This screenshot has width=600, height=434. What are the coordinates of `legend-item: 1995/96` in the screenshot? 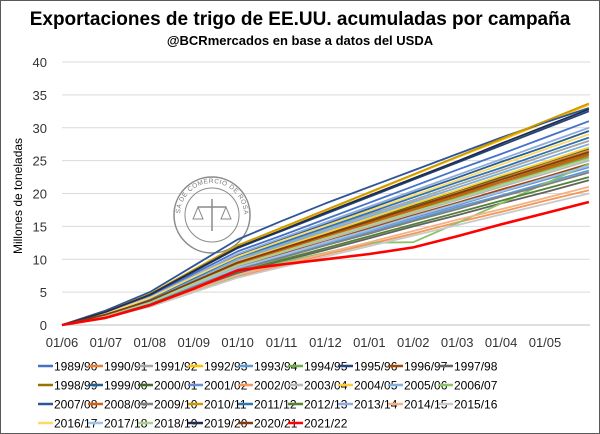 It's located at (368, 367).